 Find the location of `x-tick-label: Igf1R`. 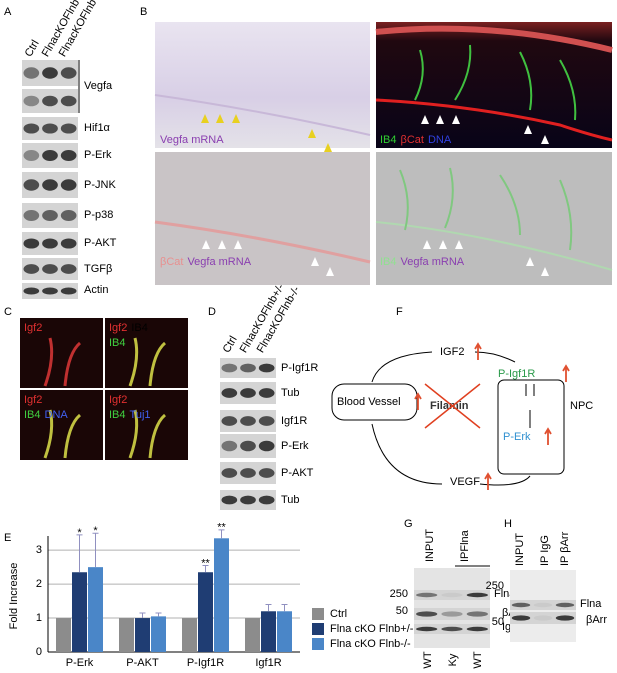

x-tick-label: Igf1R is located at coordinates (268, 663).